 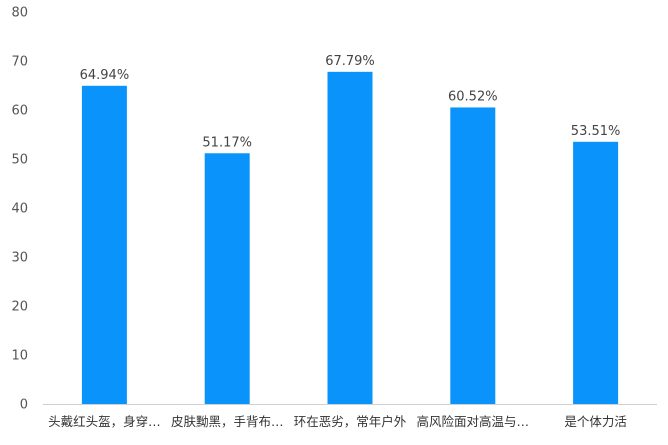 I want to click on category-label: 是个体力活, so click(x=595, y=421).